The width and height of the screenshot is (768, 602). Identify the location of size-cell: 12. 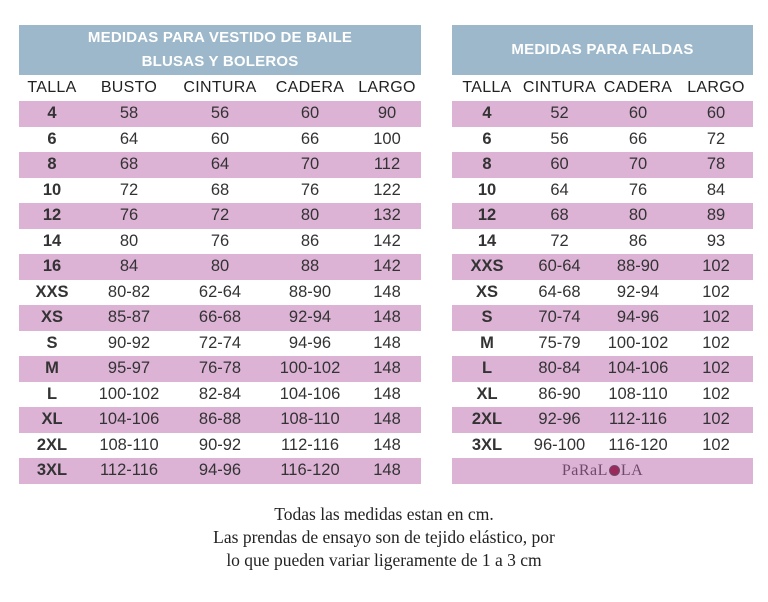
(487, 215).